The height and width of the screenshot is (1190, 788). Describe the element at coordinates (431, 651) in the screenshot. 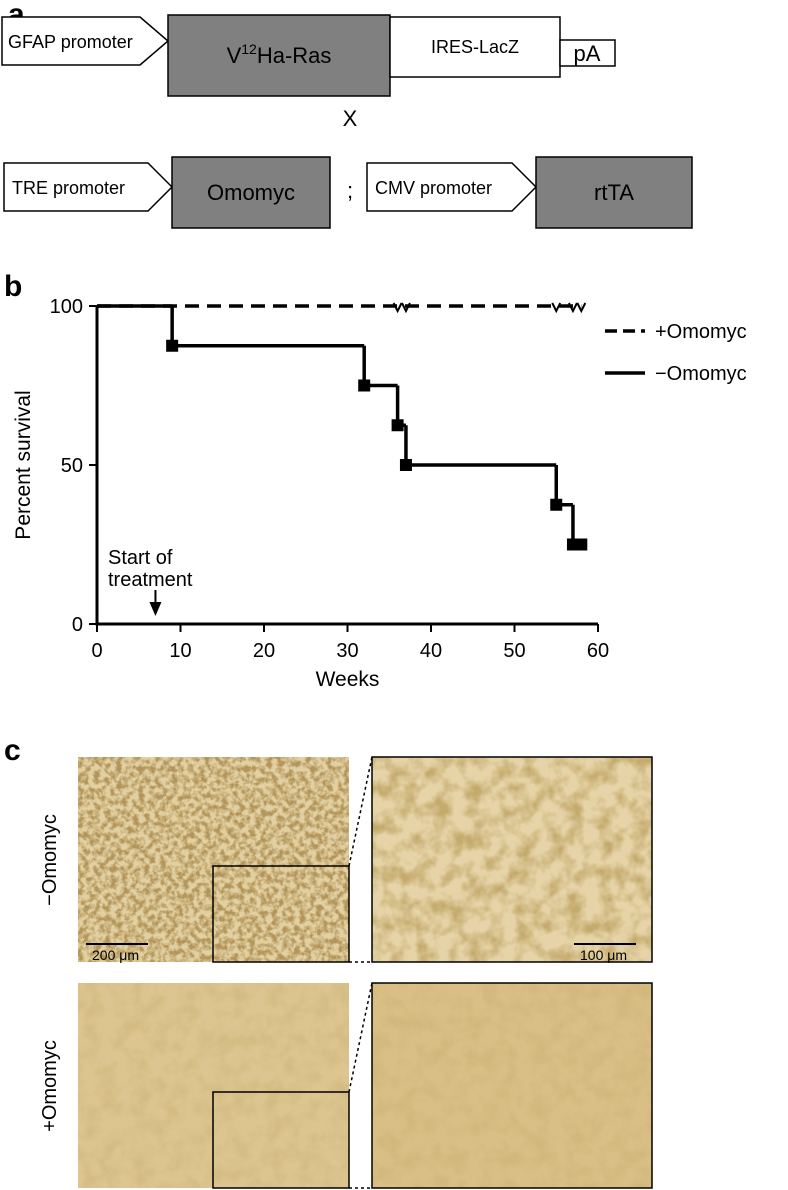

I see `x-tick-label: 40` at that location.